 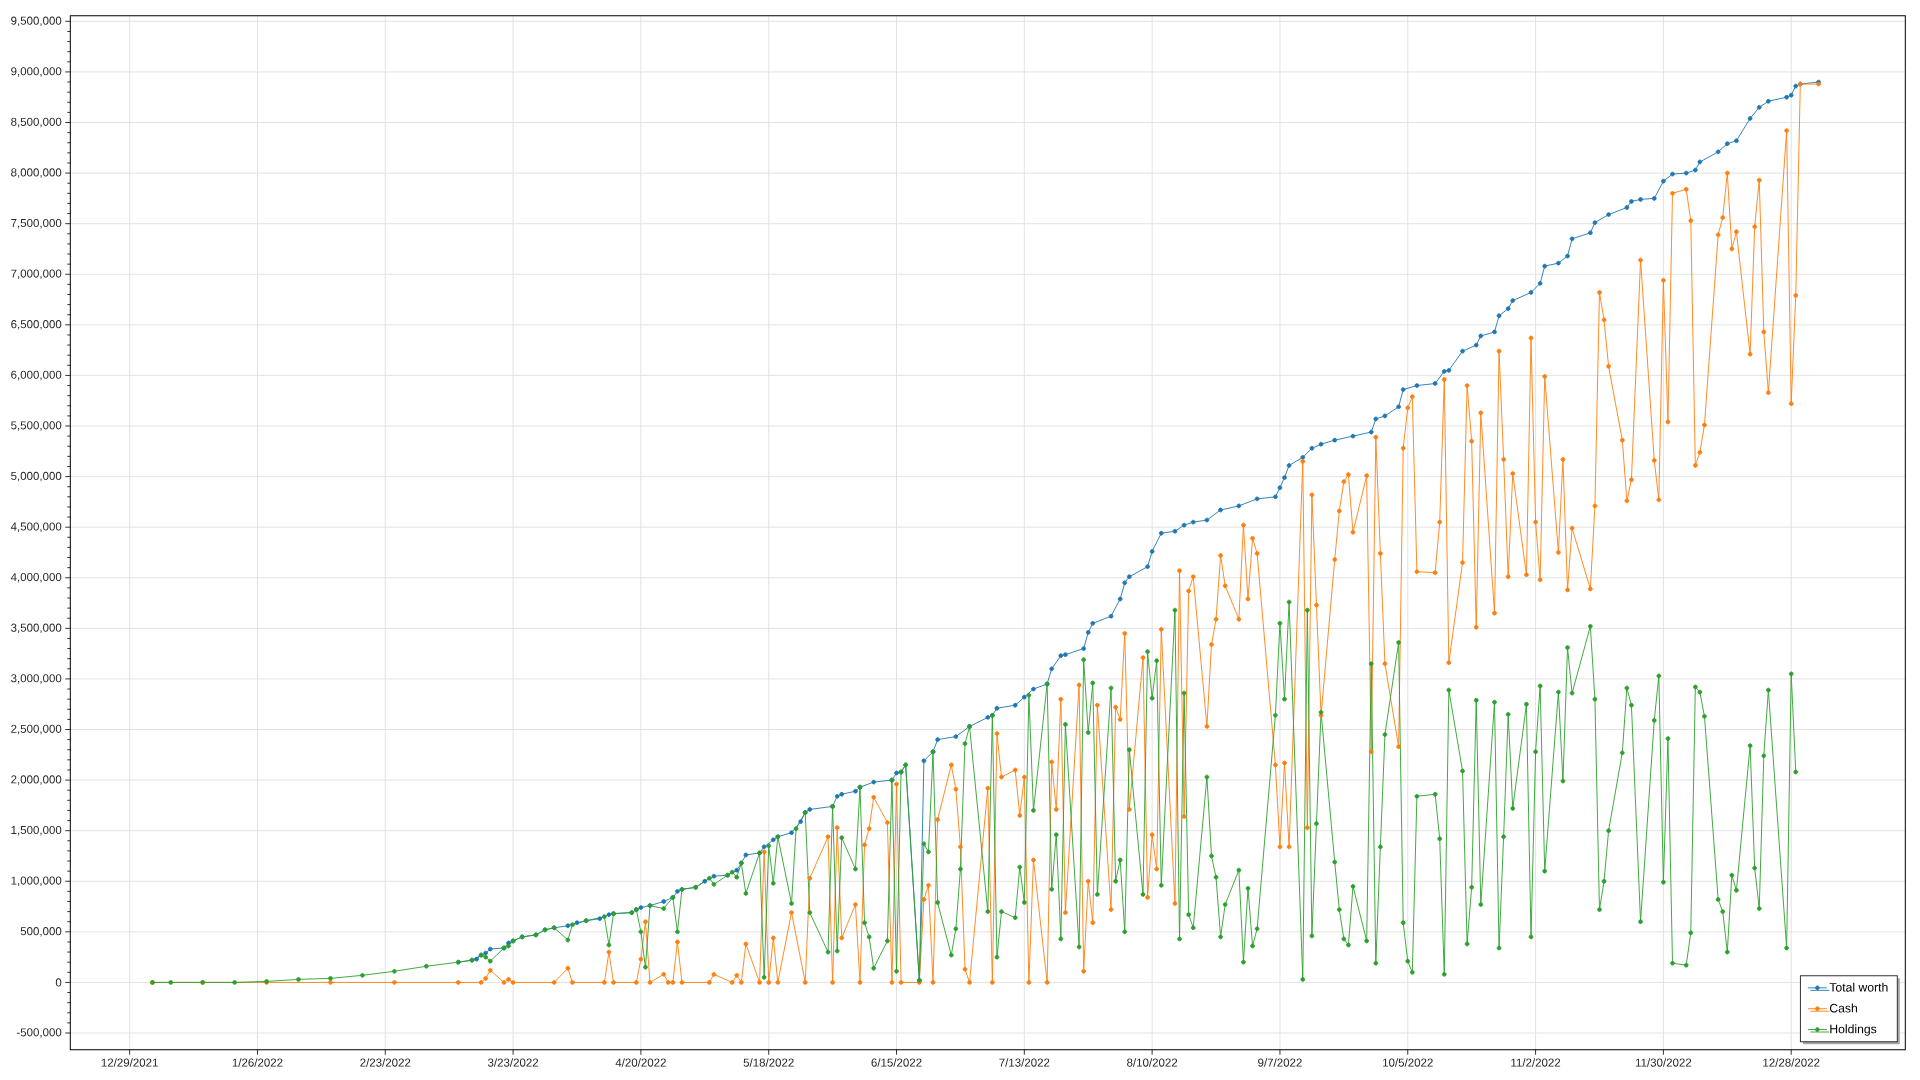 What do you see at coordinates (1663, 1062) in the screenshot?
I see `x-tick-label: 11/30/2022` at bounding box center [1663, 1062].